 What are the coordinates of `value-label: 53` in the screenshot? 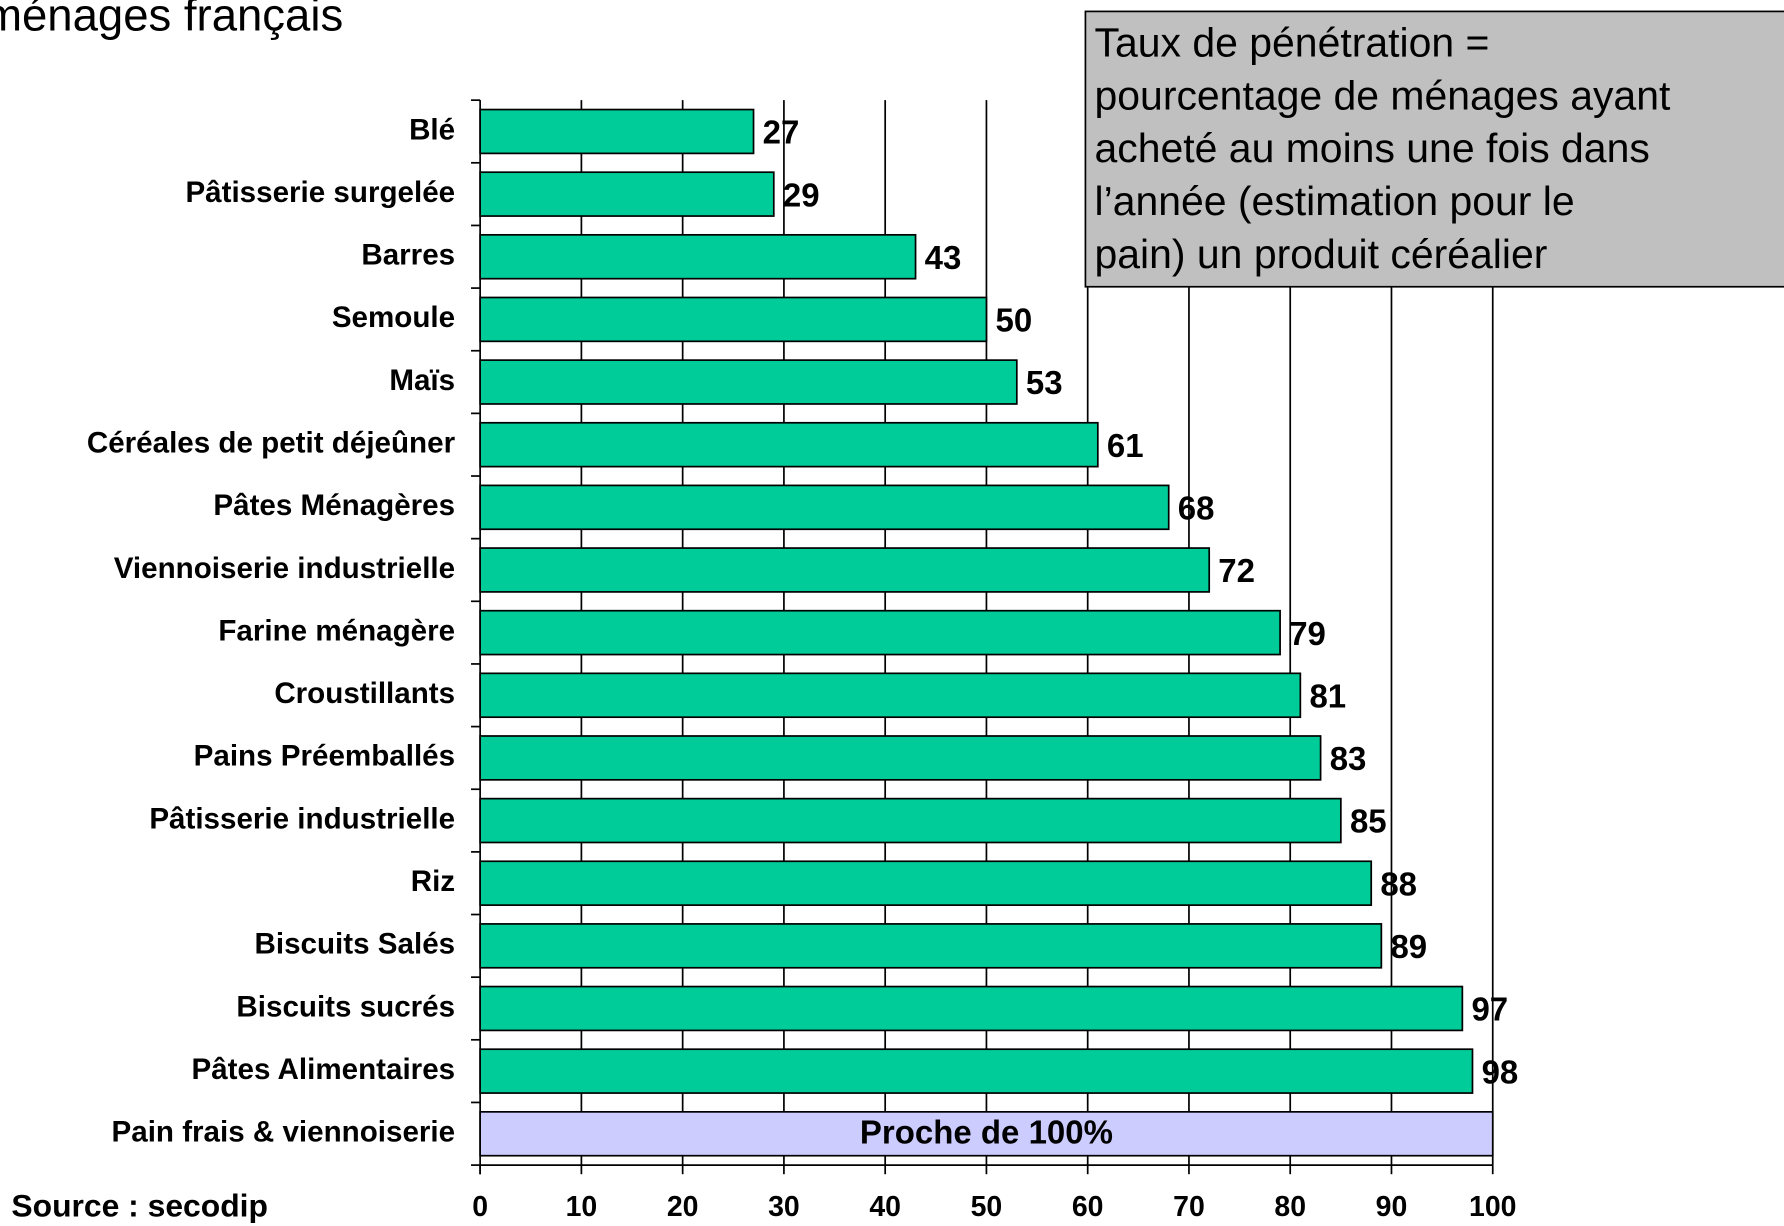 It's located at (1044, 382).